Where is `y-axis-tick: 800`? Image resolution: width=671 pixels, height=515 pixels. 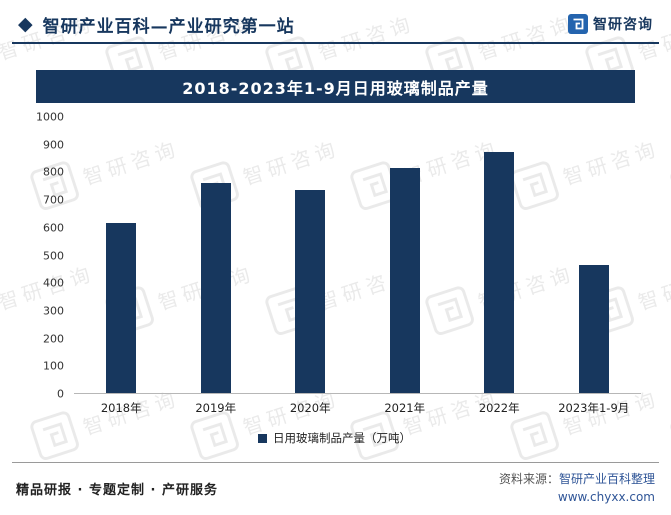 y-axis-tick: 800 is located at coordinates (53, 172).